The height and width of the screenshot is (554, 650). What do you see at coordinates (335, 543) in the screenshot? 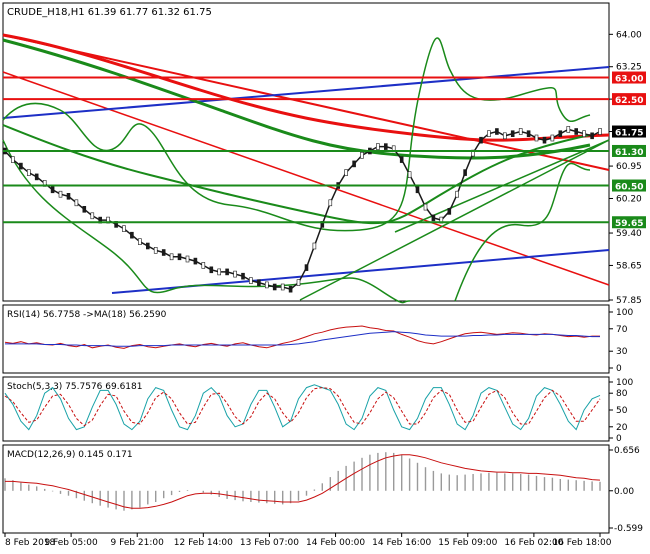
I see `x-tick-label: 14 Feb 00:00` at bounding box center [335, 543].